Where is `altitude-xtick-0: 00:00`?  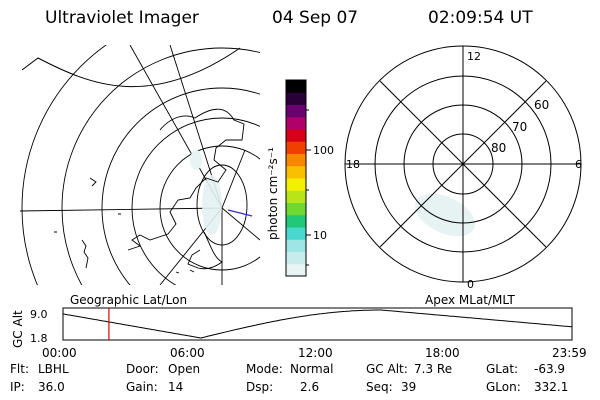 altitude-xtick-0: 00:00 is located at coordinates (59, 353).